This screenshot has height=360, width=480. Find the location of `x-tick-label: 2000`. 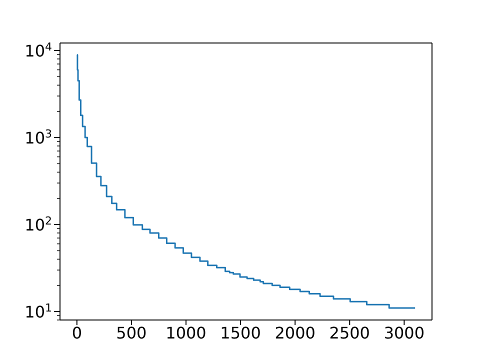

x-tick-label: 2000 is located at coordinates (295, 332).